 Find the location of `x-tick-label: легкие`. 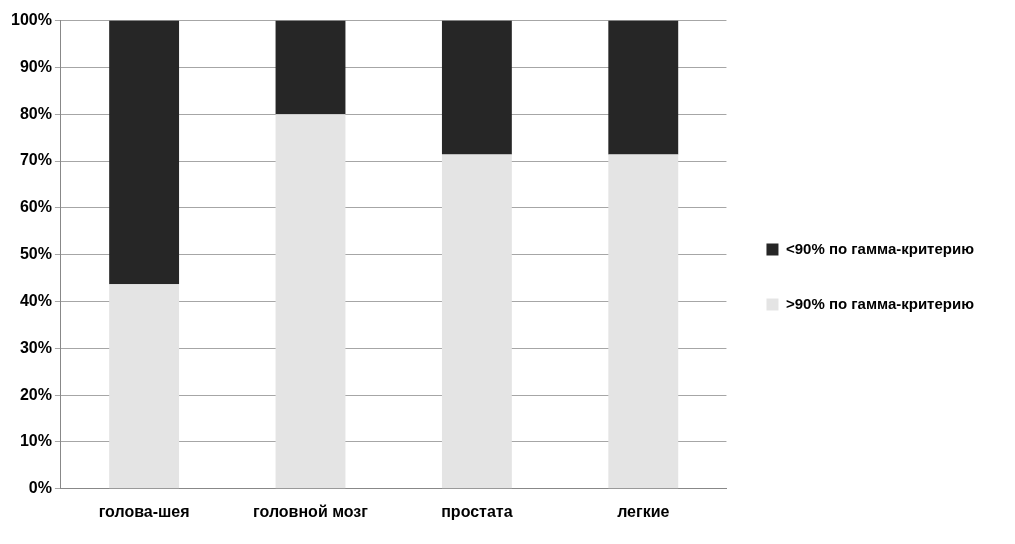

x-tick-label: легкие is located at coordinates (643, 511).